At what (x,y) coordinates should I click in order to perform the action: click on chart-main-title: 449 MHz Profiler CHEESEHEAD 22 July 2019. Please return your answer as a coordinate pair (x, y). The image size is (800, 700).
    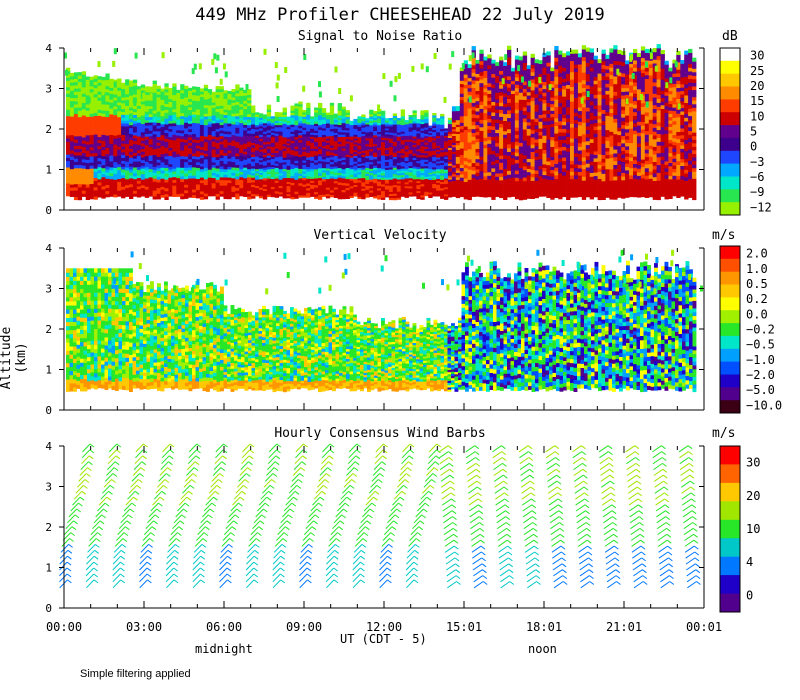
    Looking at the image, I should click on (400, 15).